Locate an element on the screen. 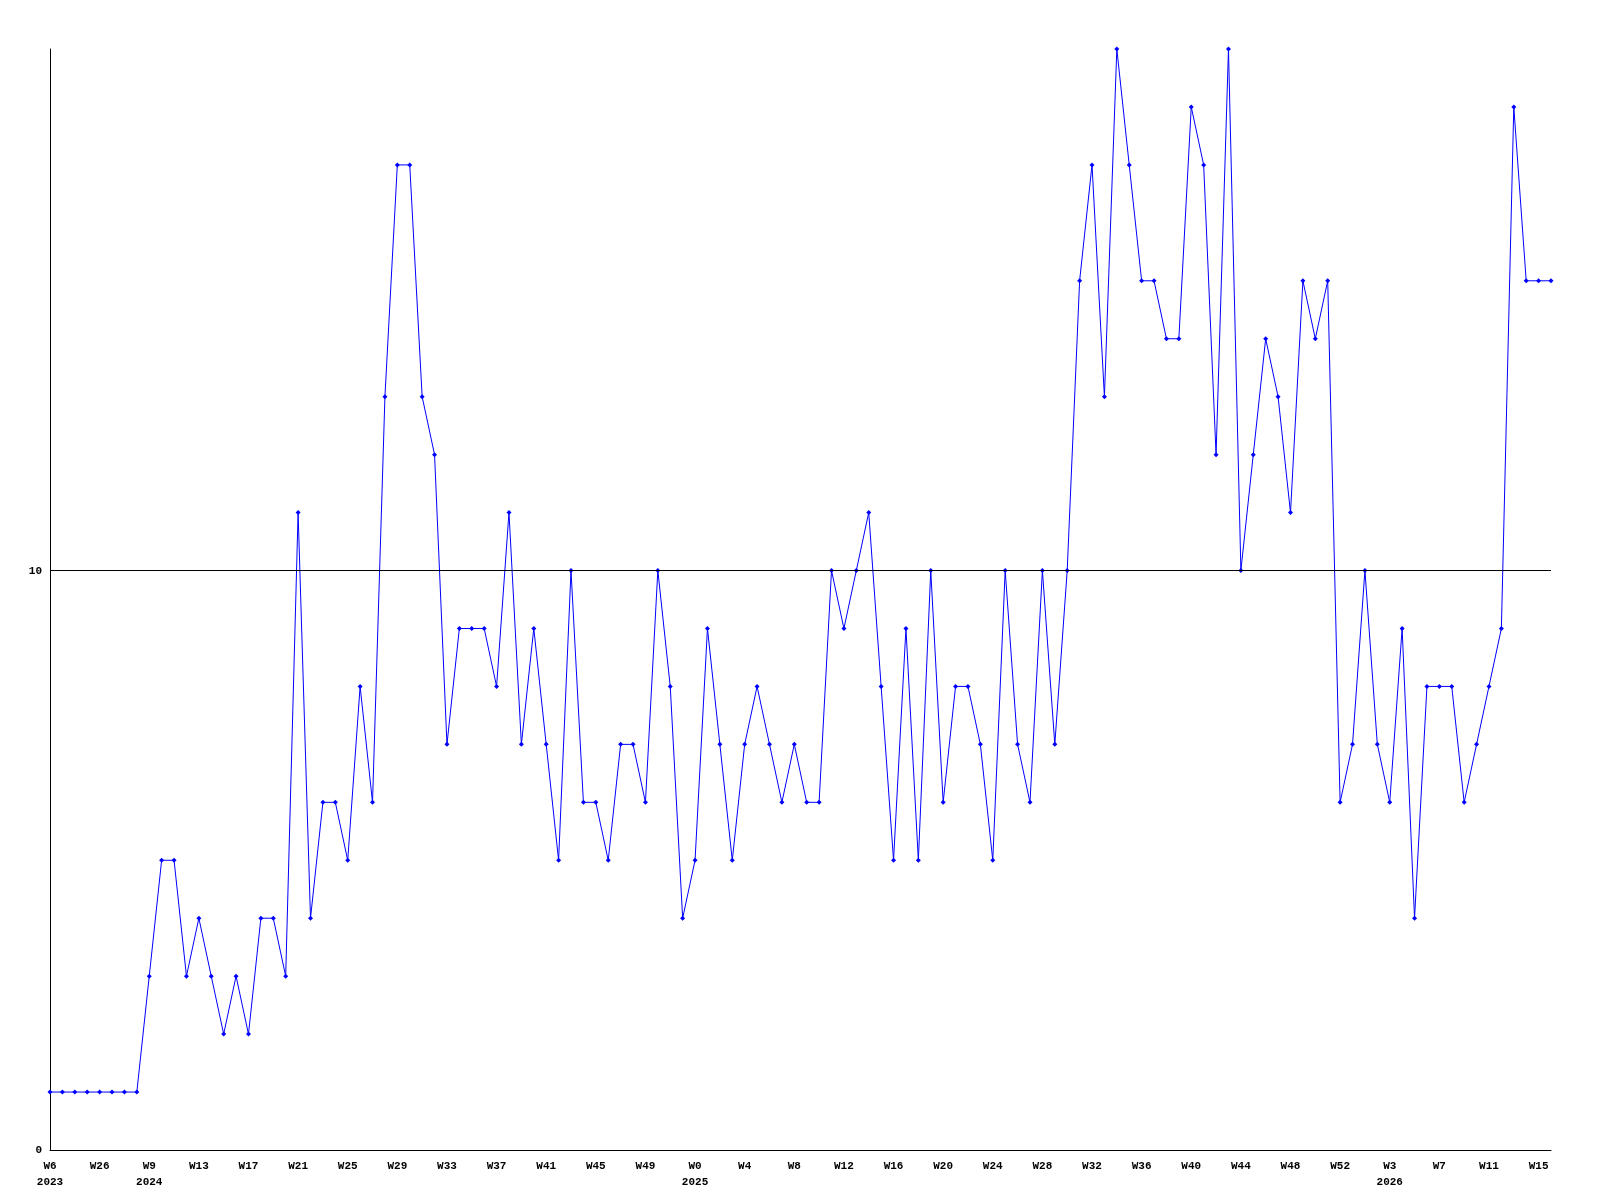  x-tick-label: W25 is located at coordinates (348, 1166).